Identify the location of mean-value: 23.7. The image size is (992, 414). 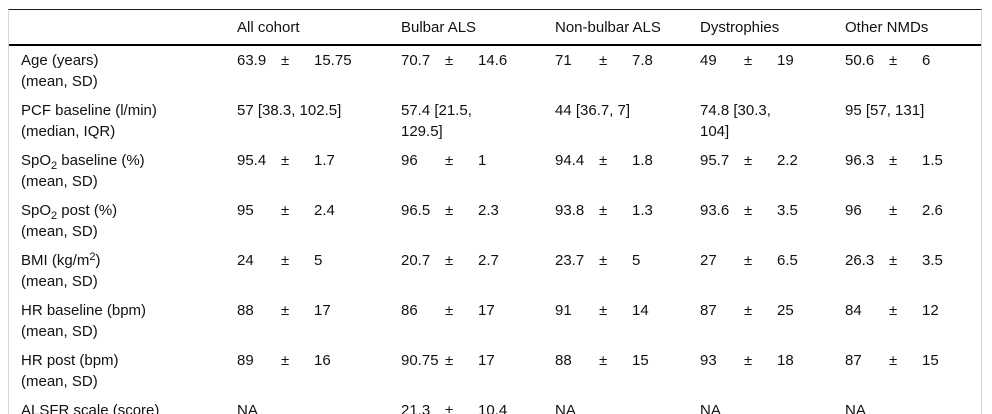
(570, 260).